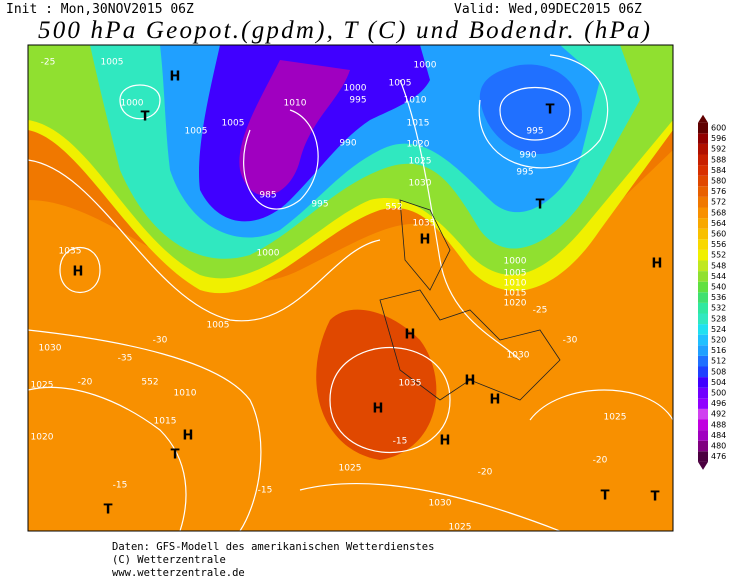  Describe the element at coordinates (410, 384) in the screenshot. I see `isobar-label: 1035` at that location.